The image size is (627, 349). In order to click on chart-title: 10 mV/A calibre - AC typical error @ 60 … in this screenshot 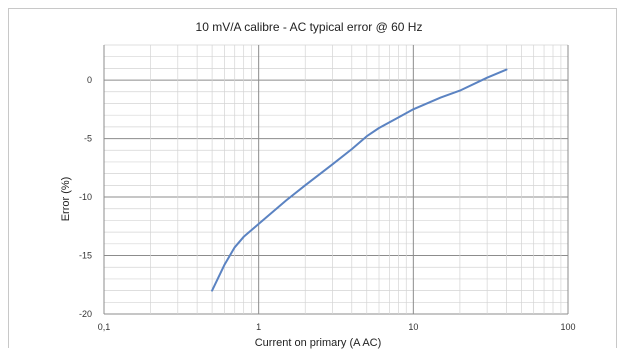, I will do `click(309, 27)`.